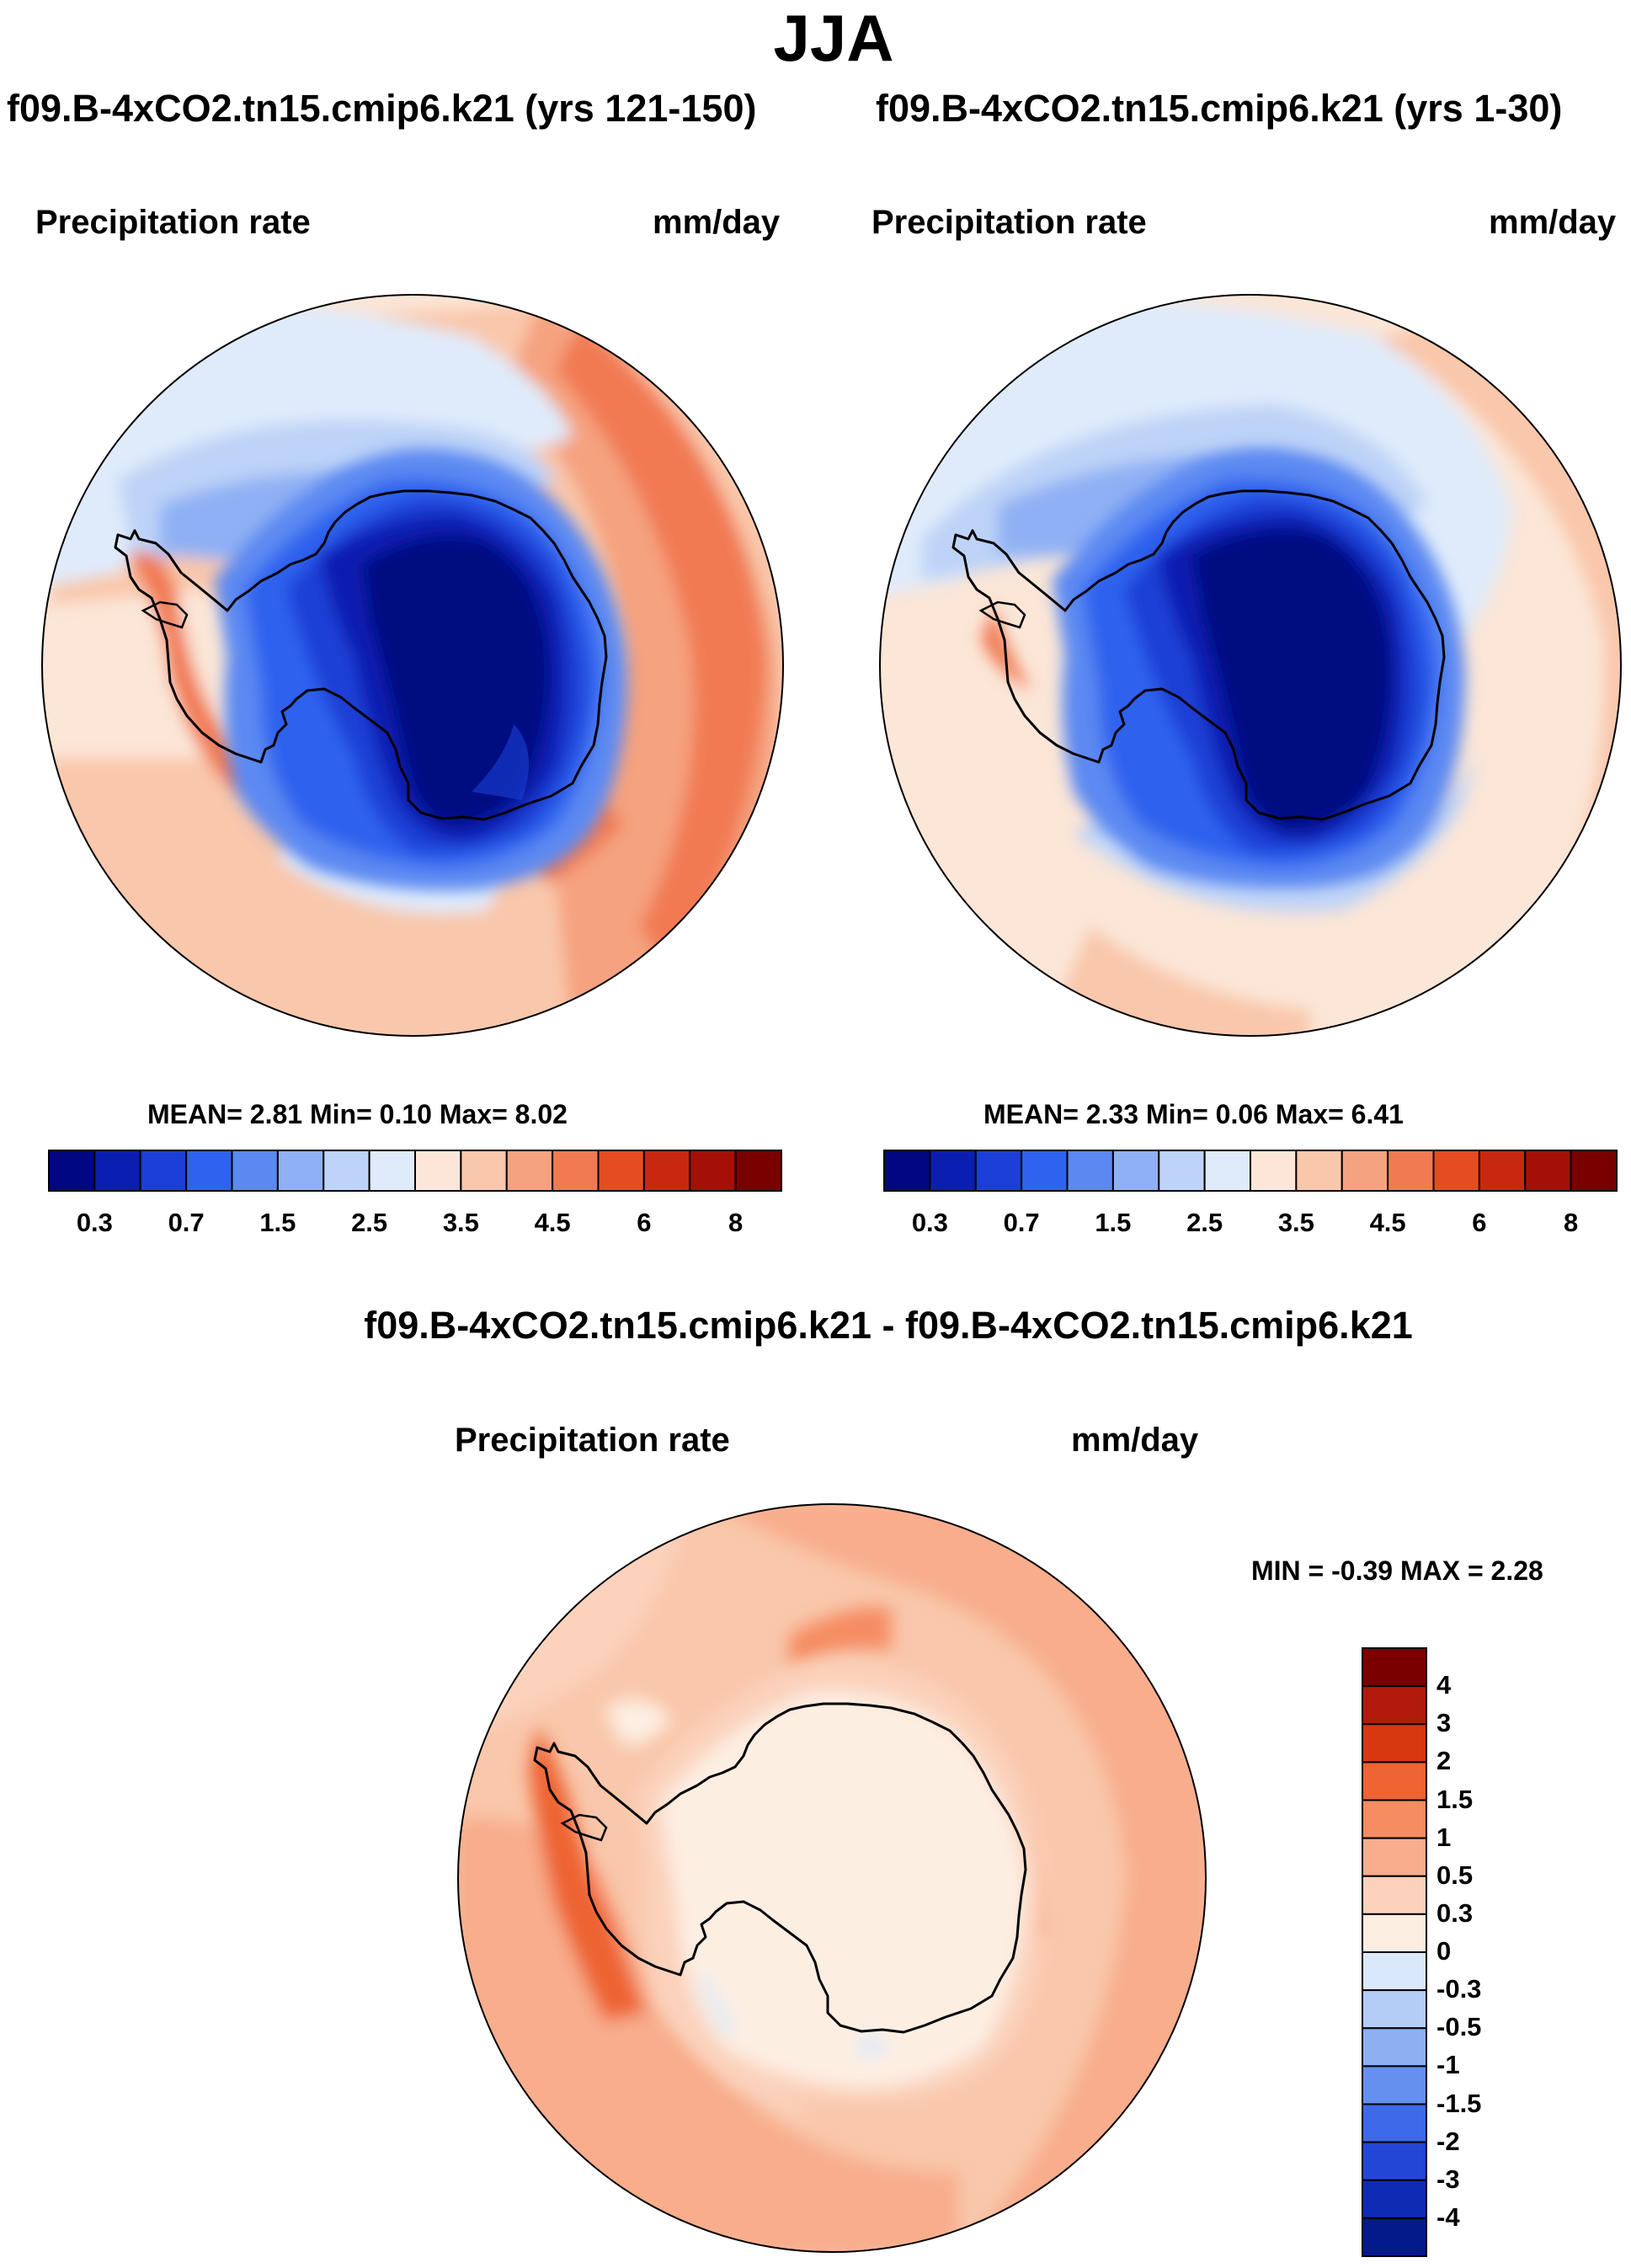  Describe the element at coordinates (1448, 2216) in the screenshot. I see `diff-panel-colorbar-tick-label: -4` at that location.